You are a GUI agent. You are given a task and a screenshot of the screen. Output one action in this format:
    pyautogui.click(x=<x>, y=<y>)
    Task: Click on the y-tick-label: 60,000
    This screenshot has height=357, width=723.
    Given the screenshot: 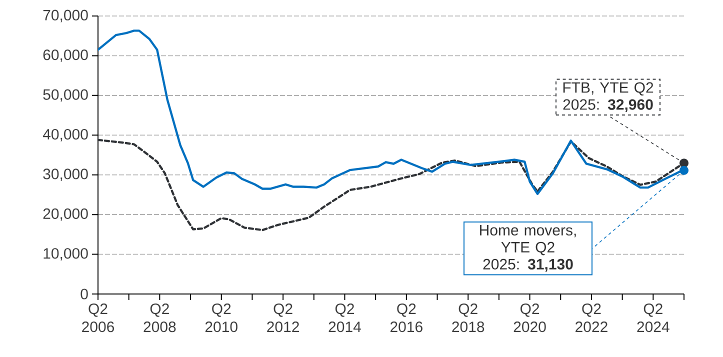 What is the action you would take?
    pyautogui.click(x=65, y=56)
    